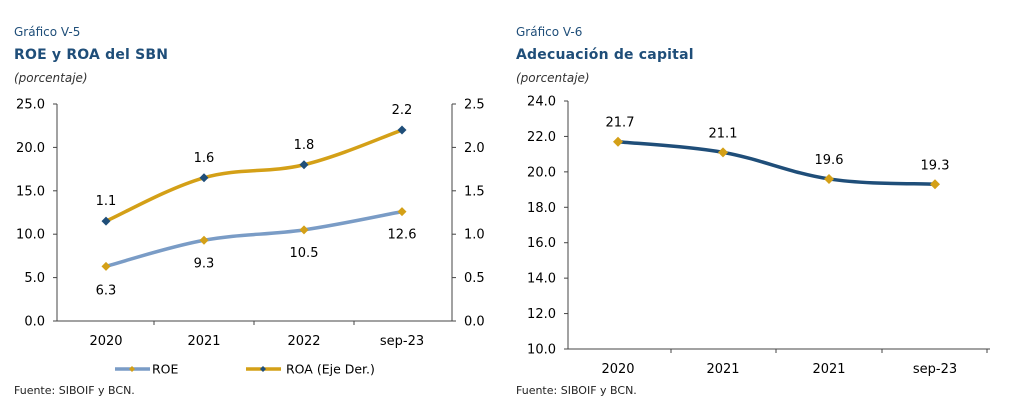 This screenshot has height=414, width=1021. Describe the element at coordinates (204, 158) in the screenshot. I see `roa-data-label: 1.6` at that location.